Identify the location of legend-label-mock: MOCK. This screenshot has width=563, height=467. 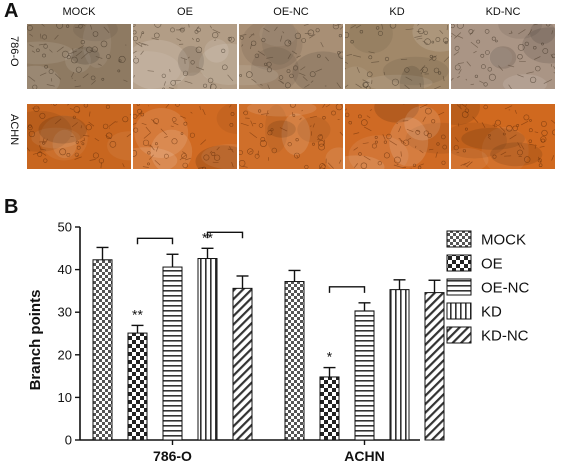
(503, 240).